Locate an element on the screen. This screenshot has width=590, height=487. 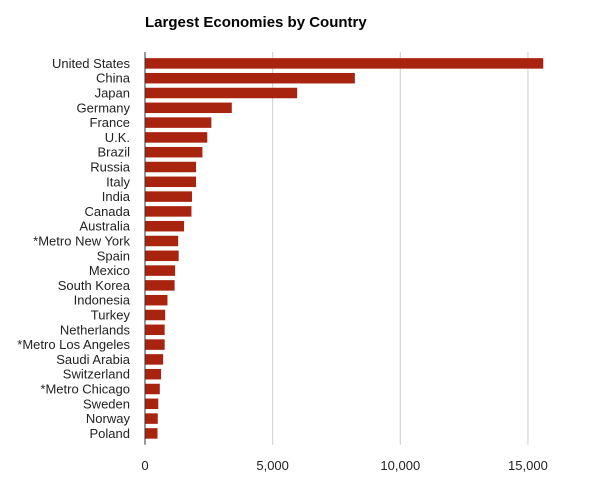
category-label: Canada is located at coordinates (107, 211).